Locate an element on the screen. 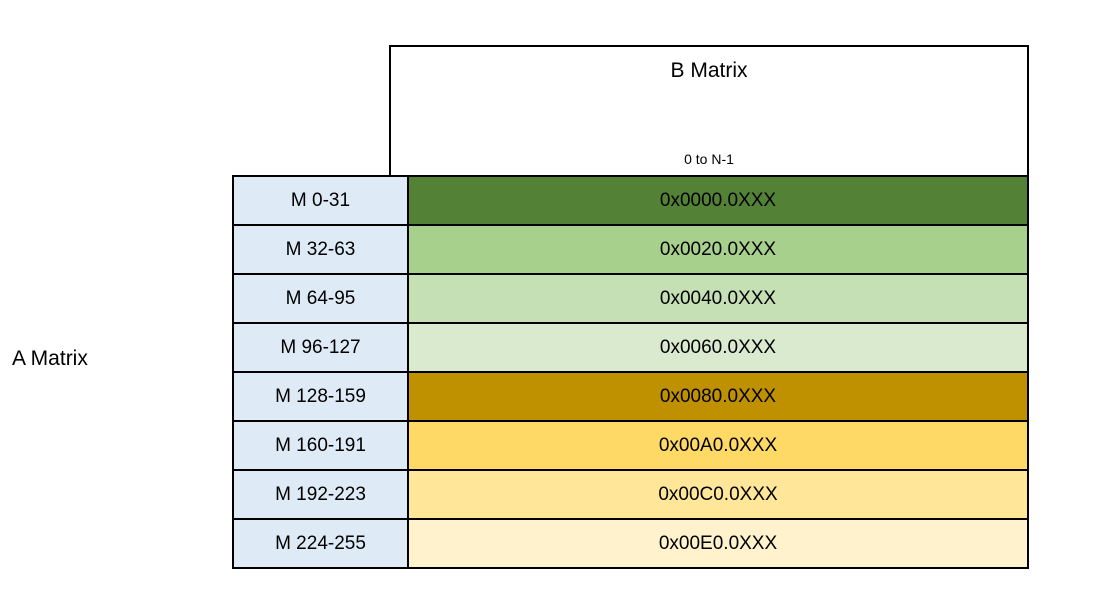  row-address: 0x00A0.0XXX is located at coordinates (718, 445).